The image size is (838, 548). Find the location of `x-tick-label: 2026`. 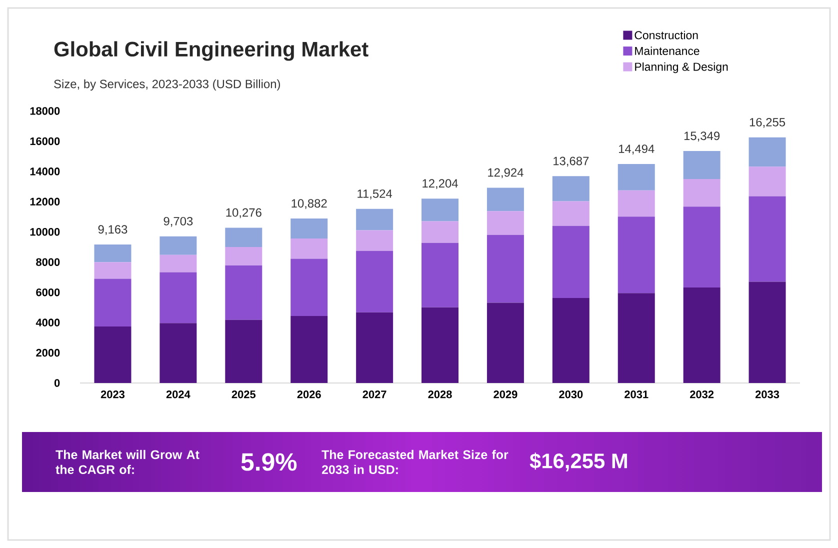

x-tick-label: 2026 is located at coordinates (309, 394).